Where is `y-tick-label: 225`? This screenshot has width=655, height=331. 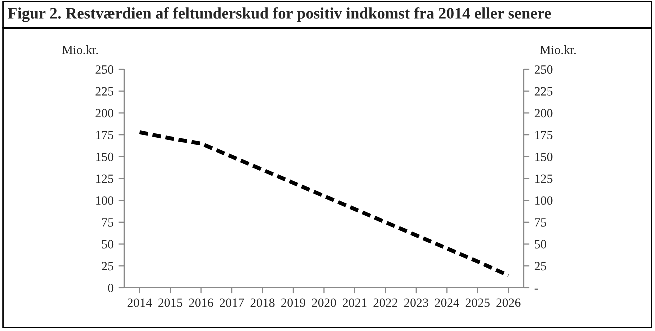 y-tick-label: 225 is located at coordinates (105, 91).